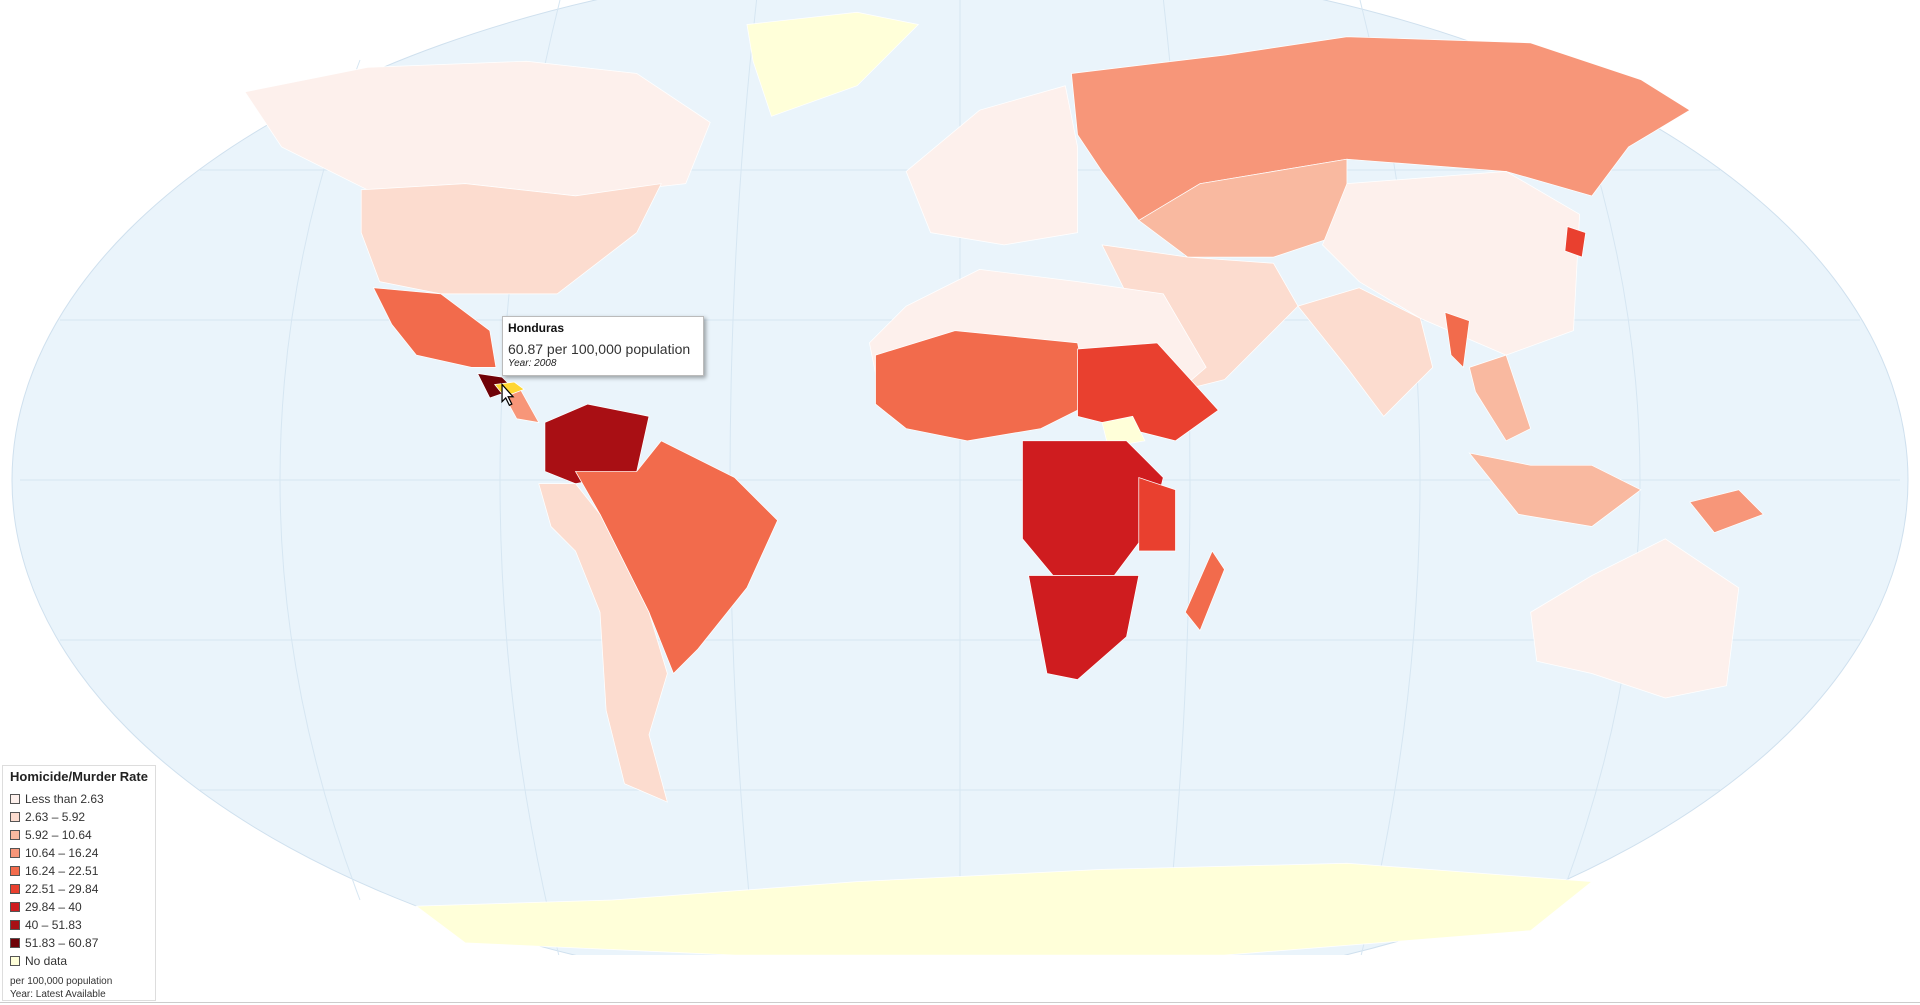 The width and height of the screenshot is (1920, 1005). Describe the element at coordinates (508, 394) in the screenshot. I see `cursor` at that location.